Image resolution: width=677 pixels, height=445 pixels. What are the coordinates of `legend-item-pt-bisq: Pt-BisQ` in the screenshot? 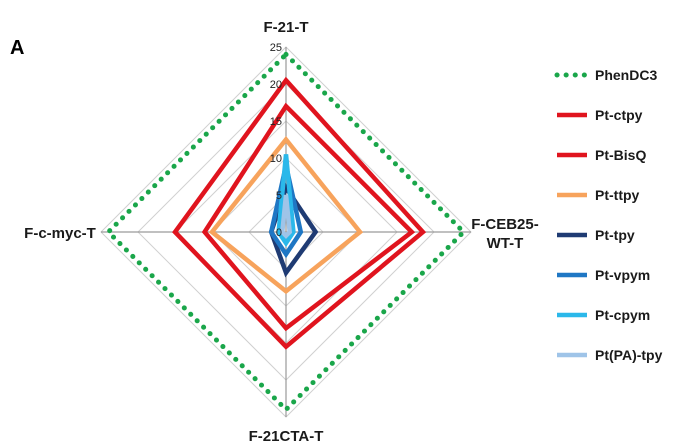 It's located at (601, 155).